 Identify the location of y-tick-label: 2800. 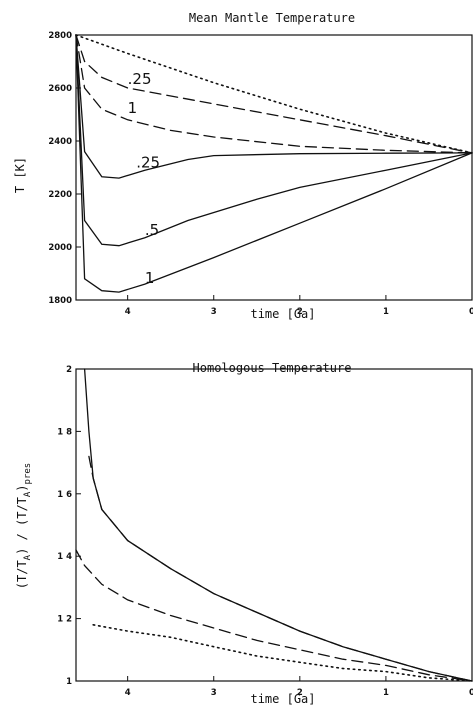
(60, 36).